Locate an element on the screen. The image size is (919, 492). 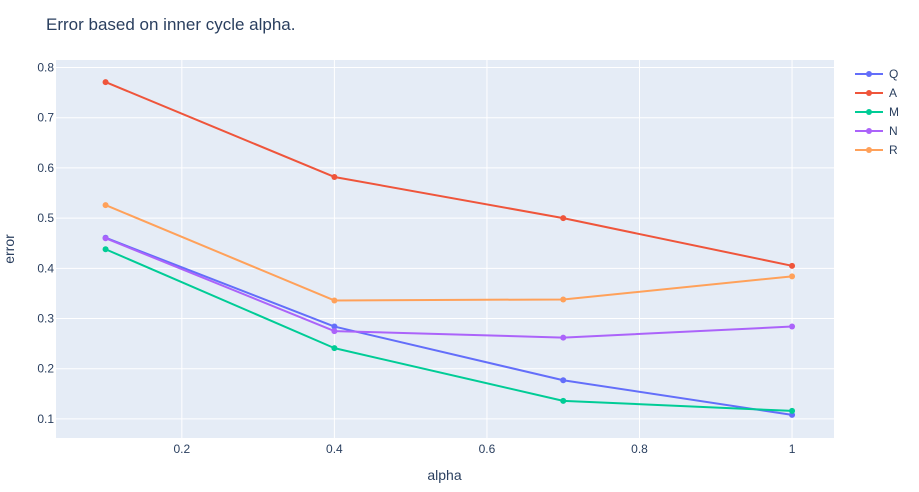
legend-item-r: R is located at coordinates (876, 150).